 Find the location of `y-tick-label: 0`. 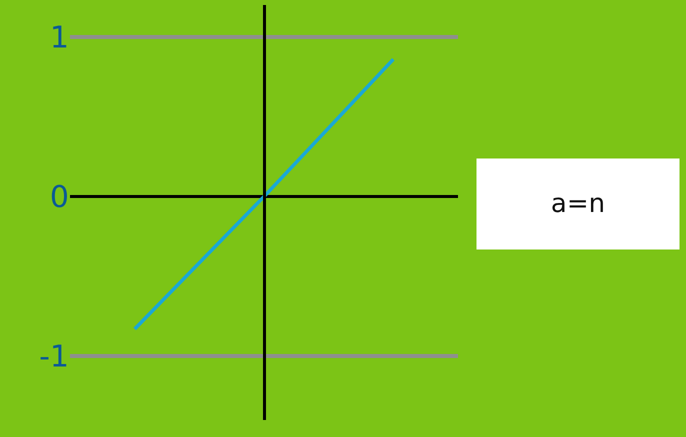

y-tick-label: 0 is located at coordinates (59, 198).